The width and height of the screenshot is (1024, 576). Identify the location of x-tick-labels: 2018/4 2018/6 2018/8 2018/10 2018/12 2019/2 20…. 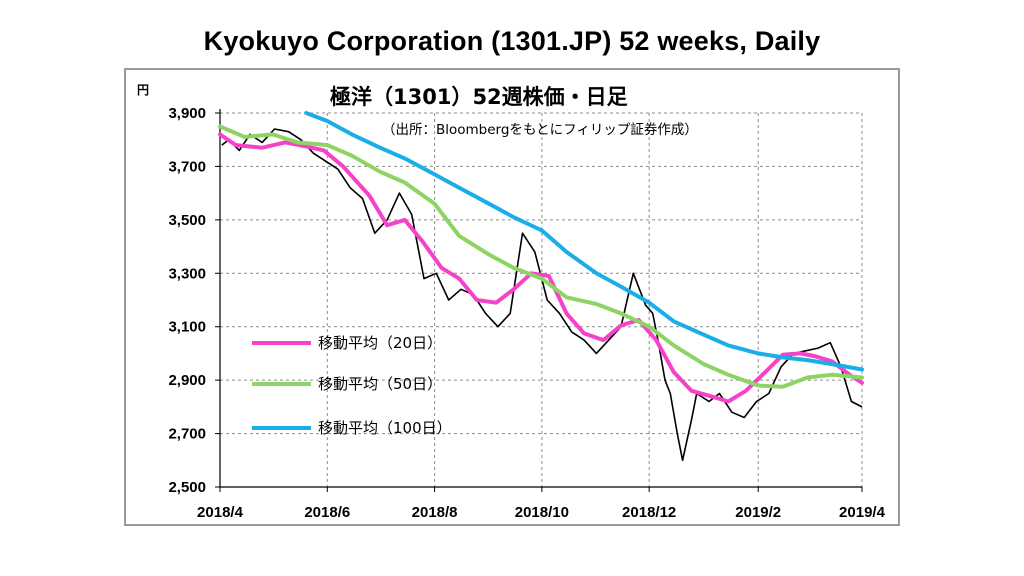
(541, 512).